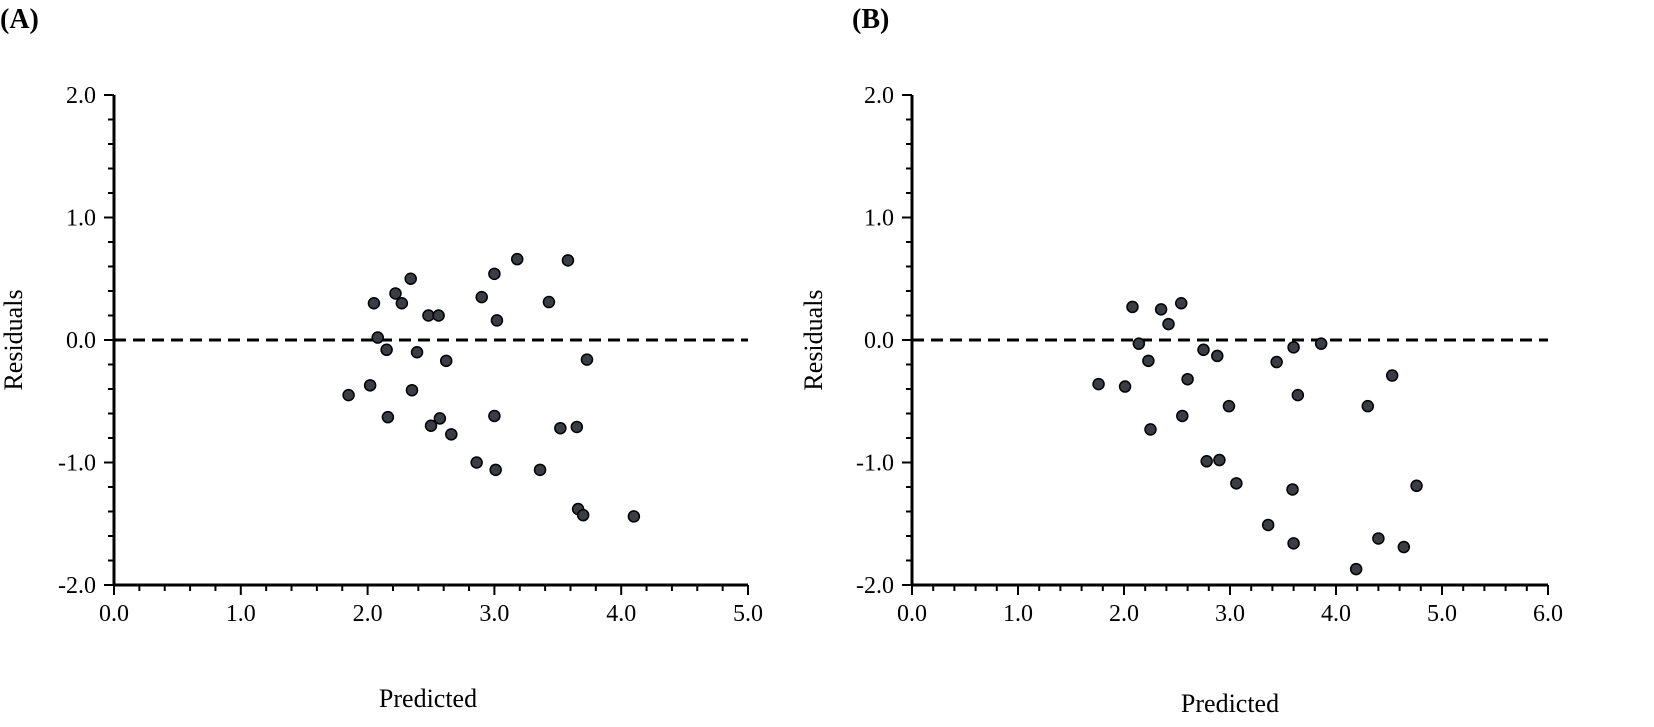 This screenshot has height=727, width=1654. I want to click on panel-b-x-tick-label: 4.0, so click(1336, 614).